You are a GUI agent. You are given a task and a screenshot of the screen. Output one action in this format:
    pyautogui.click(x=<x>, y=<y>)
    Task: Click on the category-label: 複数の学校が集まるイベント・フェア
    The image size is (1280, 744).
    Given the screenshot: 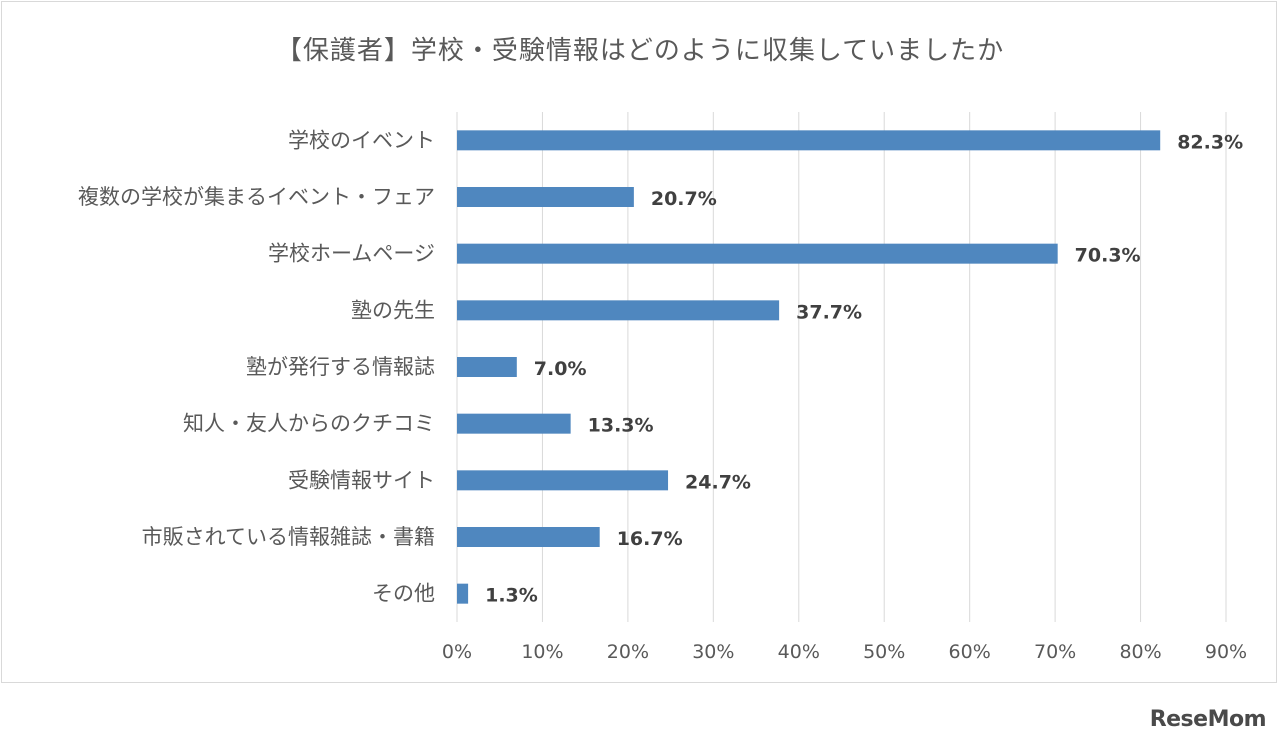 What is the action you would take?
    pyautogui.click(x=256, y=197)
    